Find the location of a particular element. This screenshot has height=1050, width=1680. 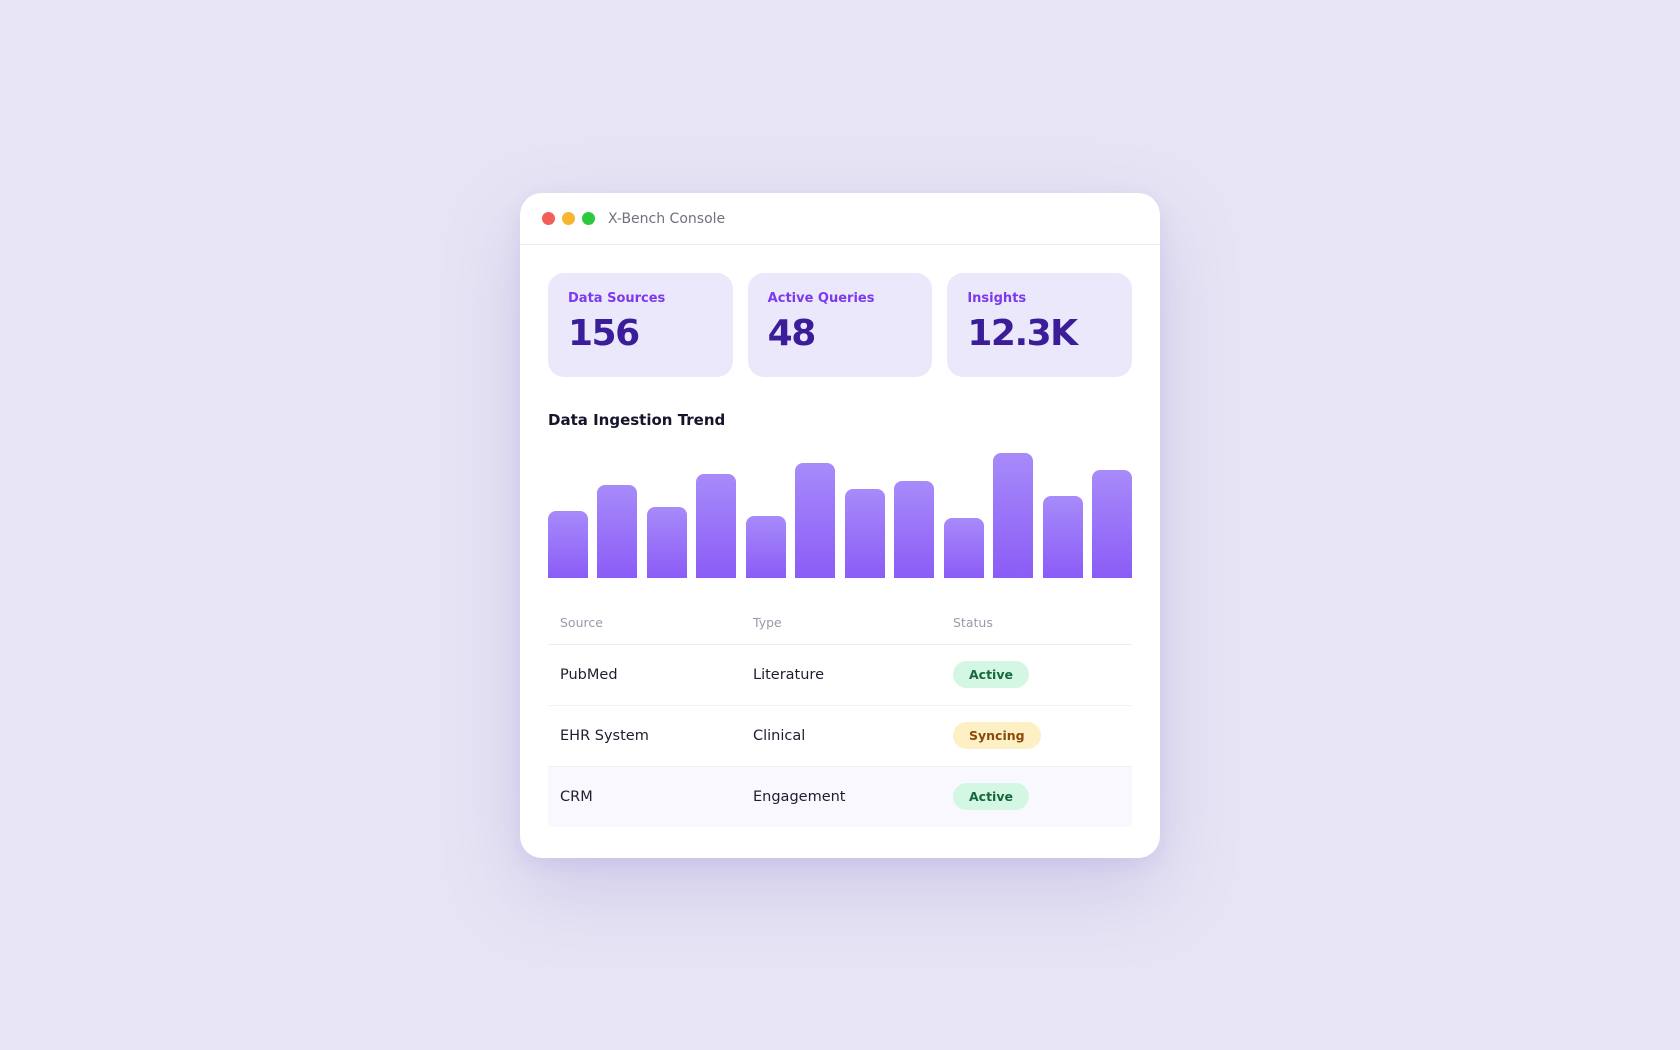

table-header-row: Source Type Status is located at coordinates (840, 623).